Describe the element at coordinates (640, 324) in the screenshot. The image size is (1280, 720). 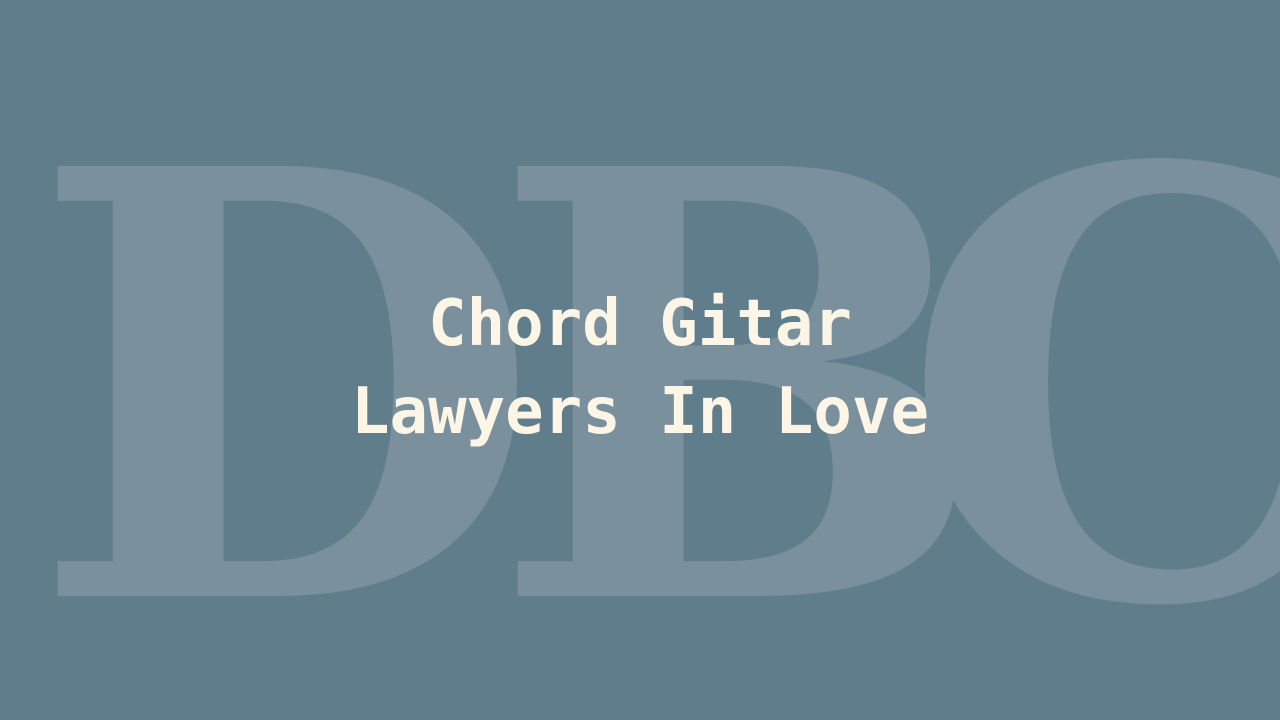
I see `title-line-1: Chord Gitar` at that location.